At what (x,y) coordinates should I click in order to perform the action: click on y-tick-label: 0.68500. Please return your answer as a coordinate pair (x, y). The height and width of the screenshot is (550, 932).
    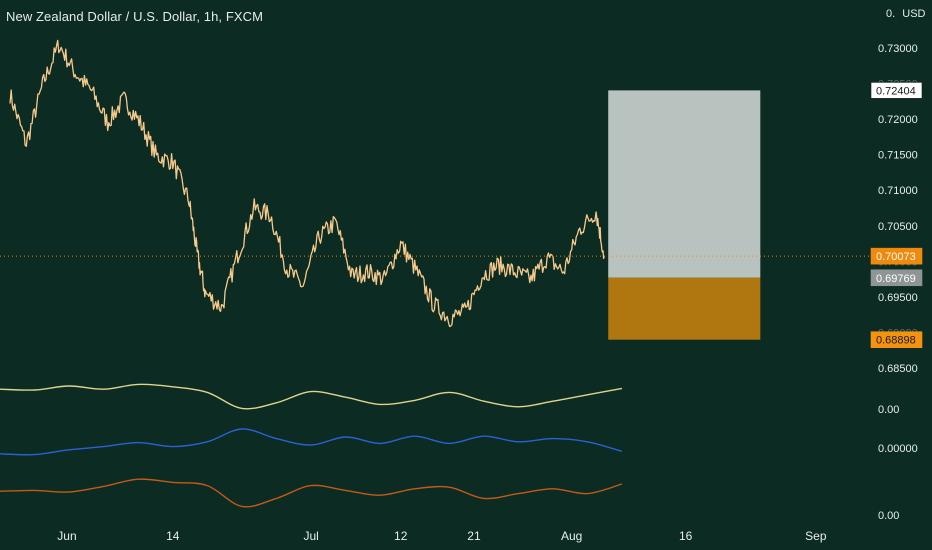
    Looking at the image, I should click on (898, 369).